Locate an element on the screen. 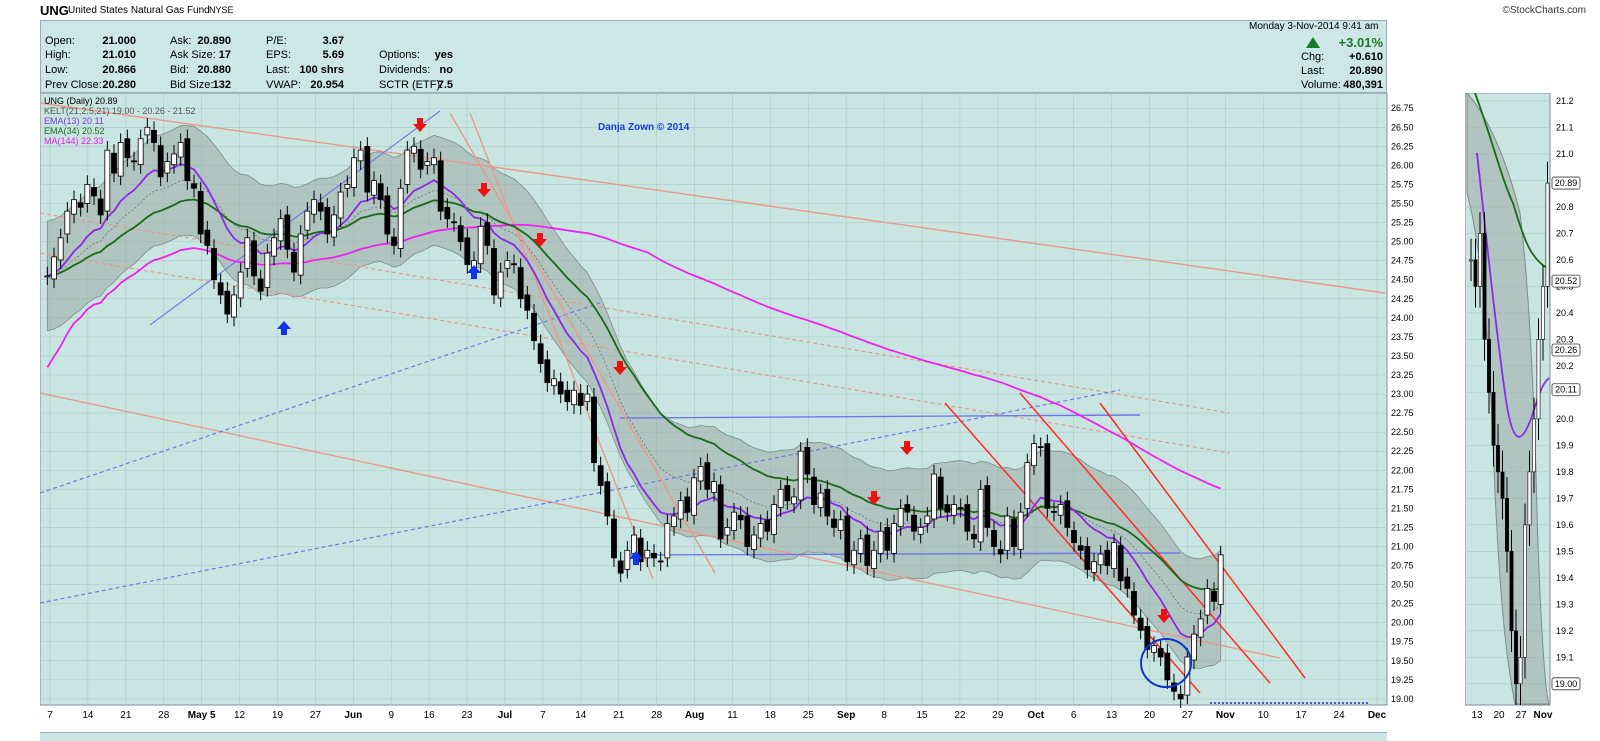 This screenshot has height=741, width=1600. x-tick-label: Nov is located at coordinates (1225, 715).